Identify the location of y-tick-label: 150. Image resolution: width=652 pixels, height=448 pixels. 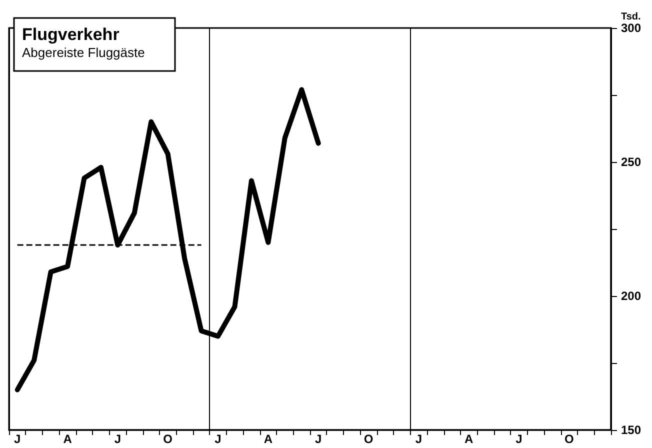
(631, 430).